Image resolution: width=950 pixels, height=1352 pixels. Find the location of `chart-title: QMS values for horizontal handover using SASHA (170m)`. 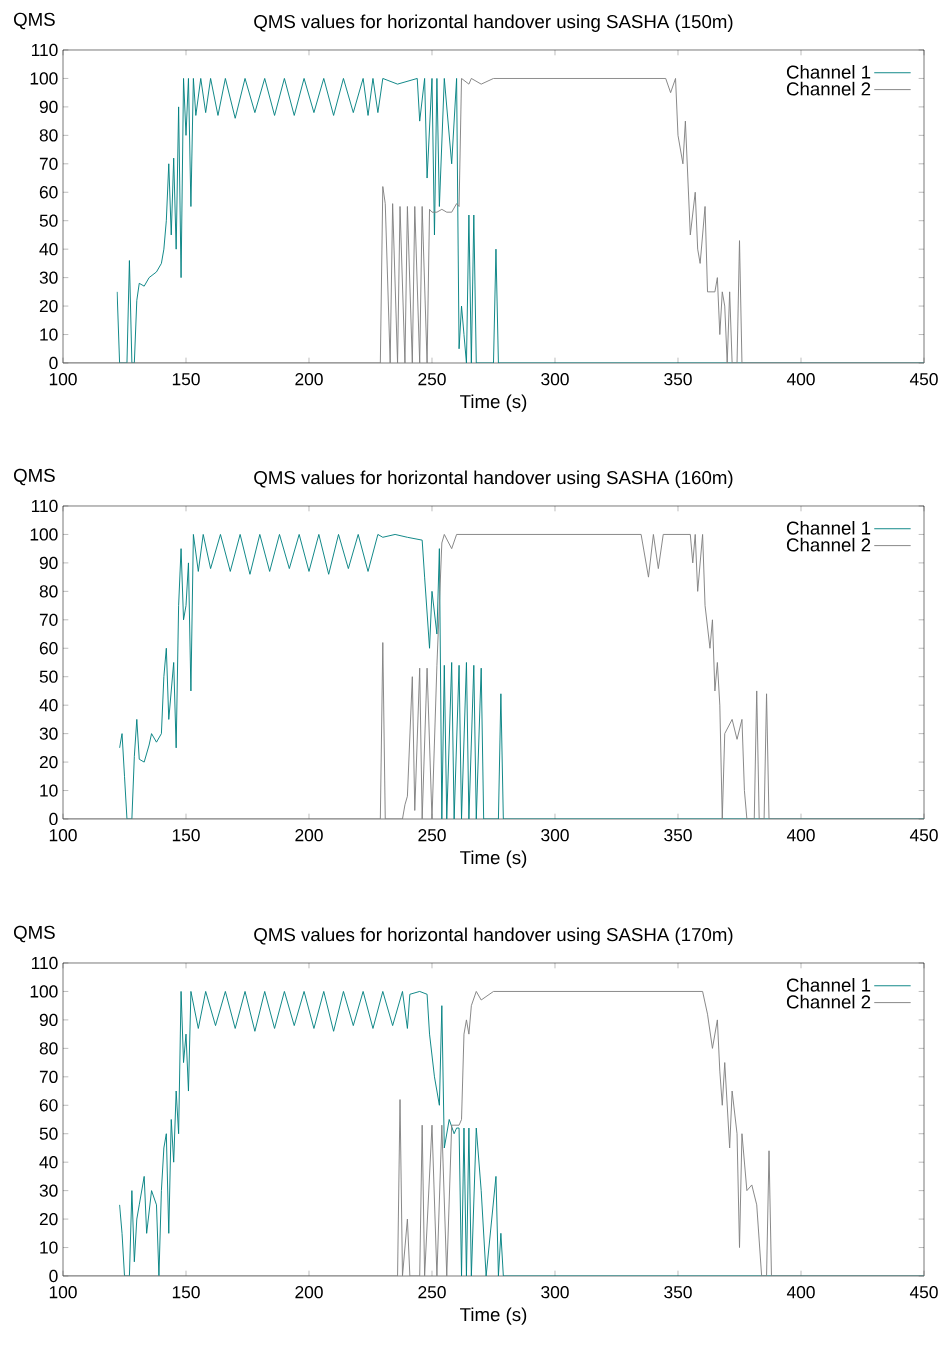

chart-title: QMS values for horizontal handover using SASHA (170m) is located at coordinates (493, 936).